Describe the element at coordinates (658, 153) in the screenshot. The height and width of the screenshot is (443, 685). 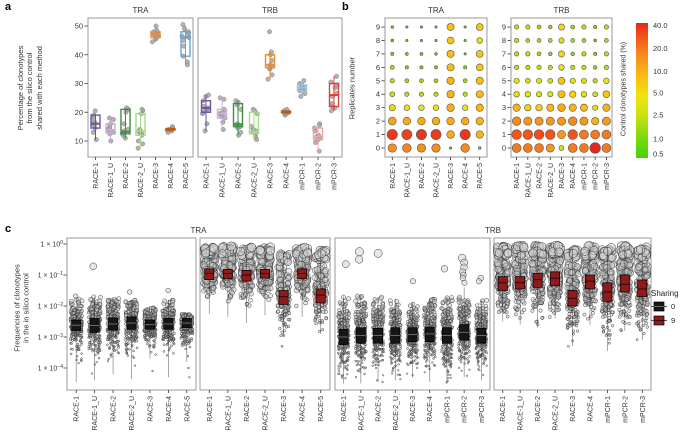
I see `colorbar-tick-label: 0.5` at that location.